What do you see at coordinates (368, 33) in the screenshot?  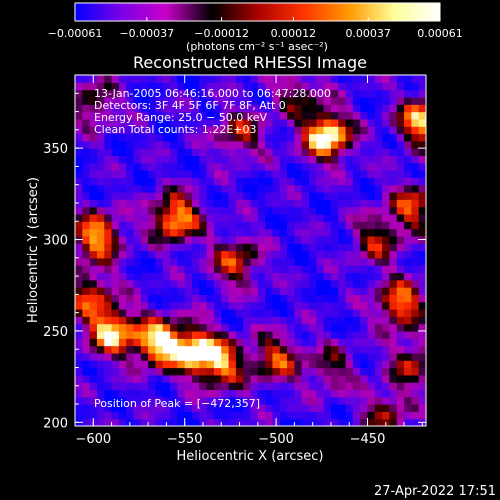 I see `colorbar-tick-label: 0.00037` at bounding box center [368, 33].